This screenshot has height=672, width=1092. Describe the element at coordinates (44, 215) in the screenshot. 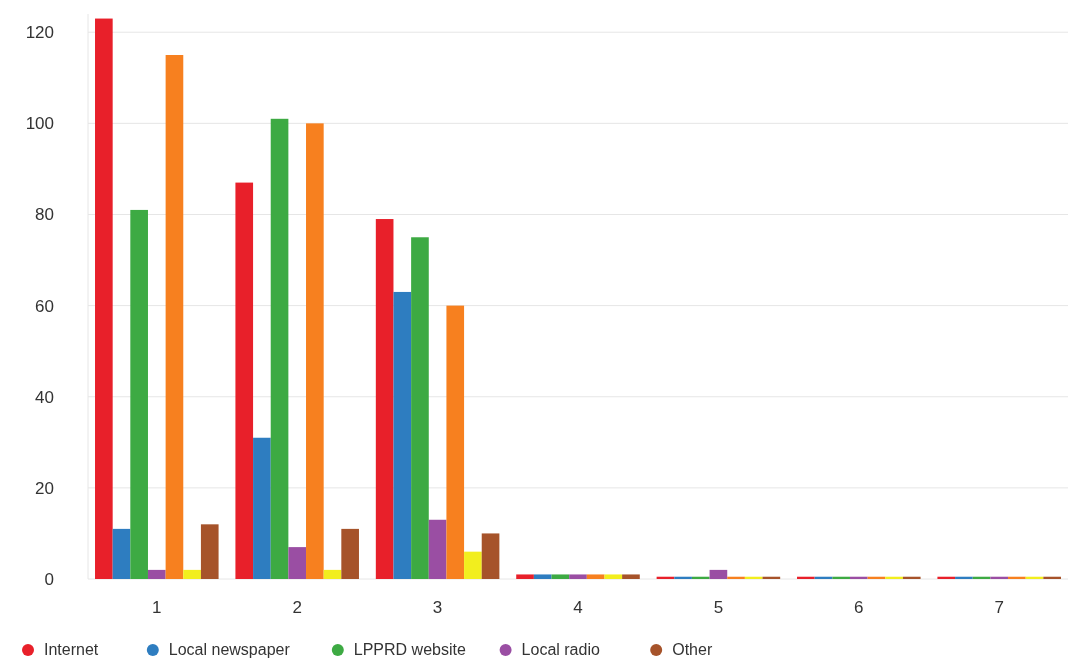

I see `y-tick-label: 80` at that location.